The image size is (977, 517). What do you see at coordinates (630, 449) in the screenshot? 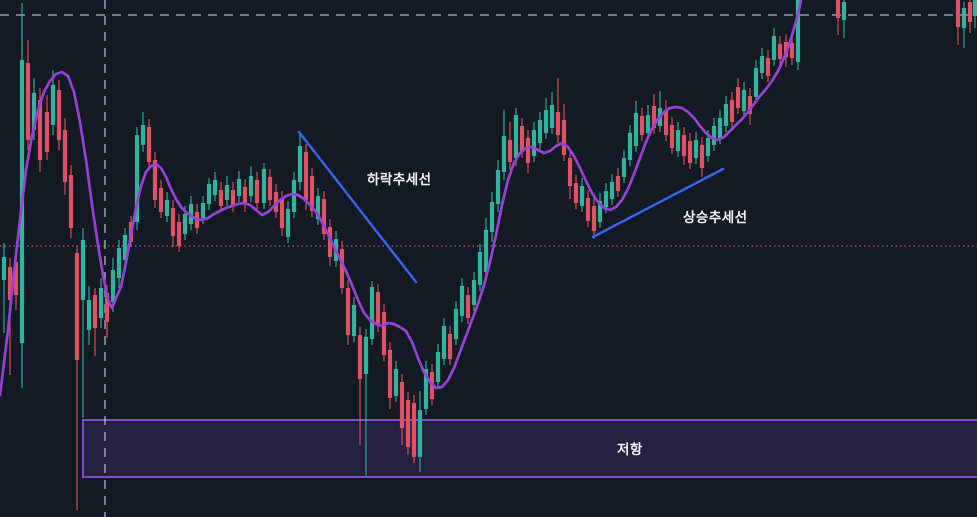
I see `resistance-zone-label: 저항` at bounding box center [630, 449].